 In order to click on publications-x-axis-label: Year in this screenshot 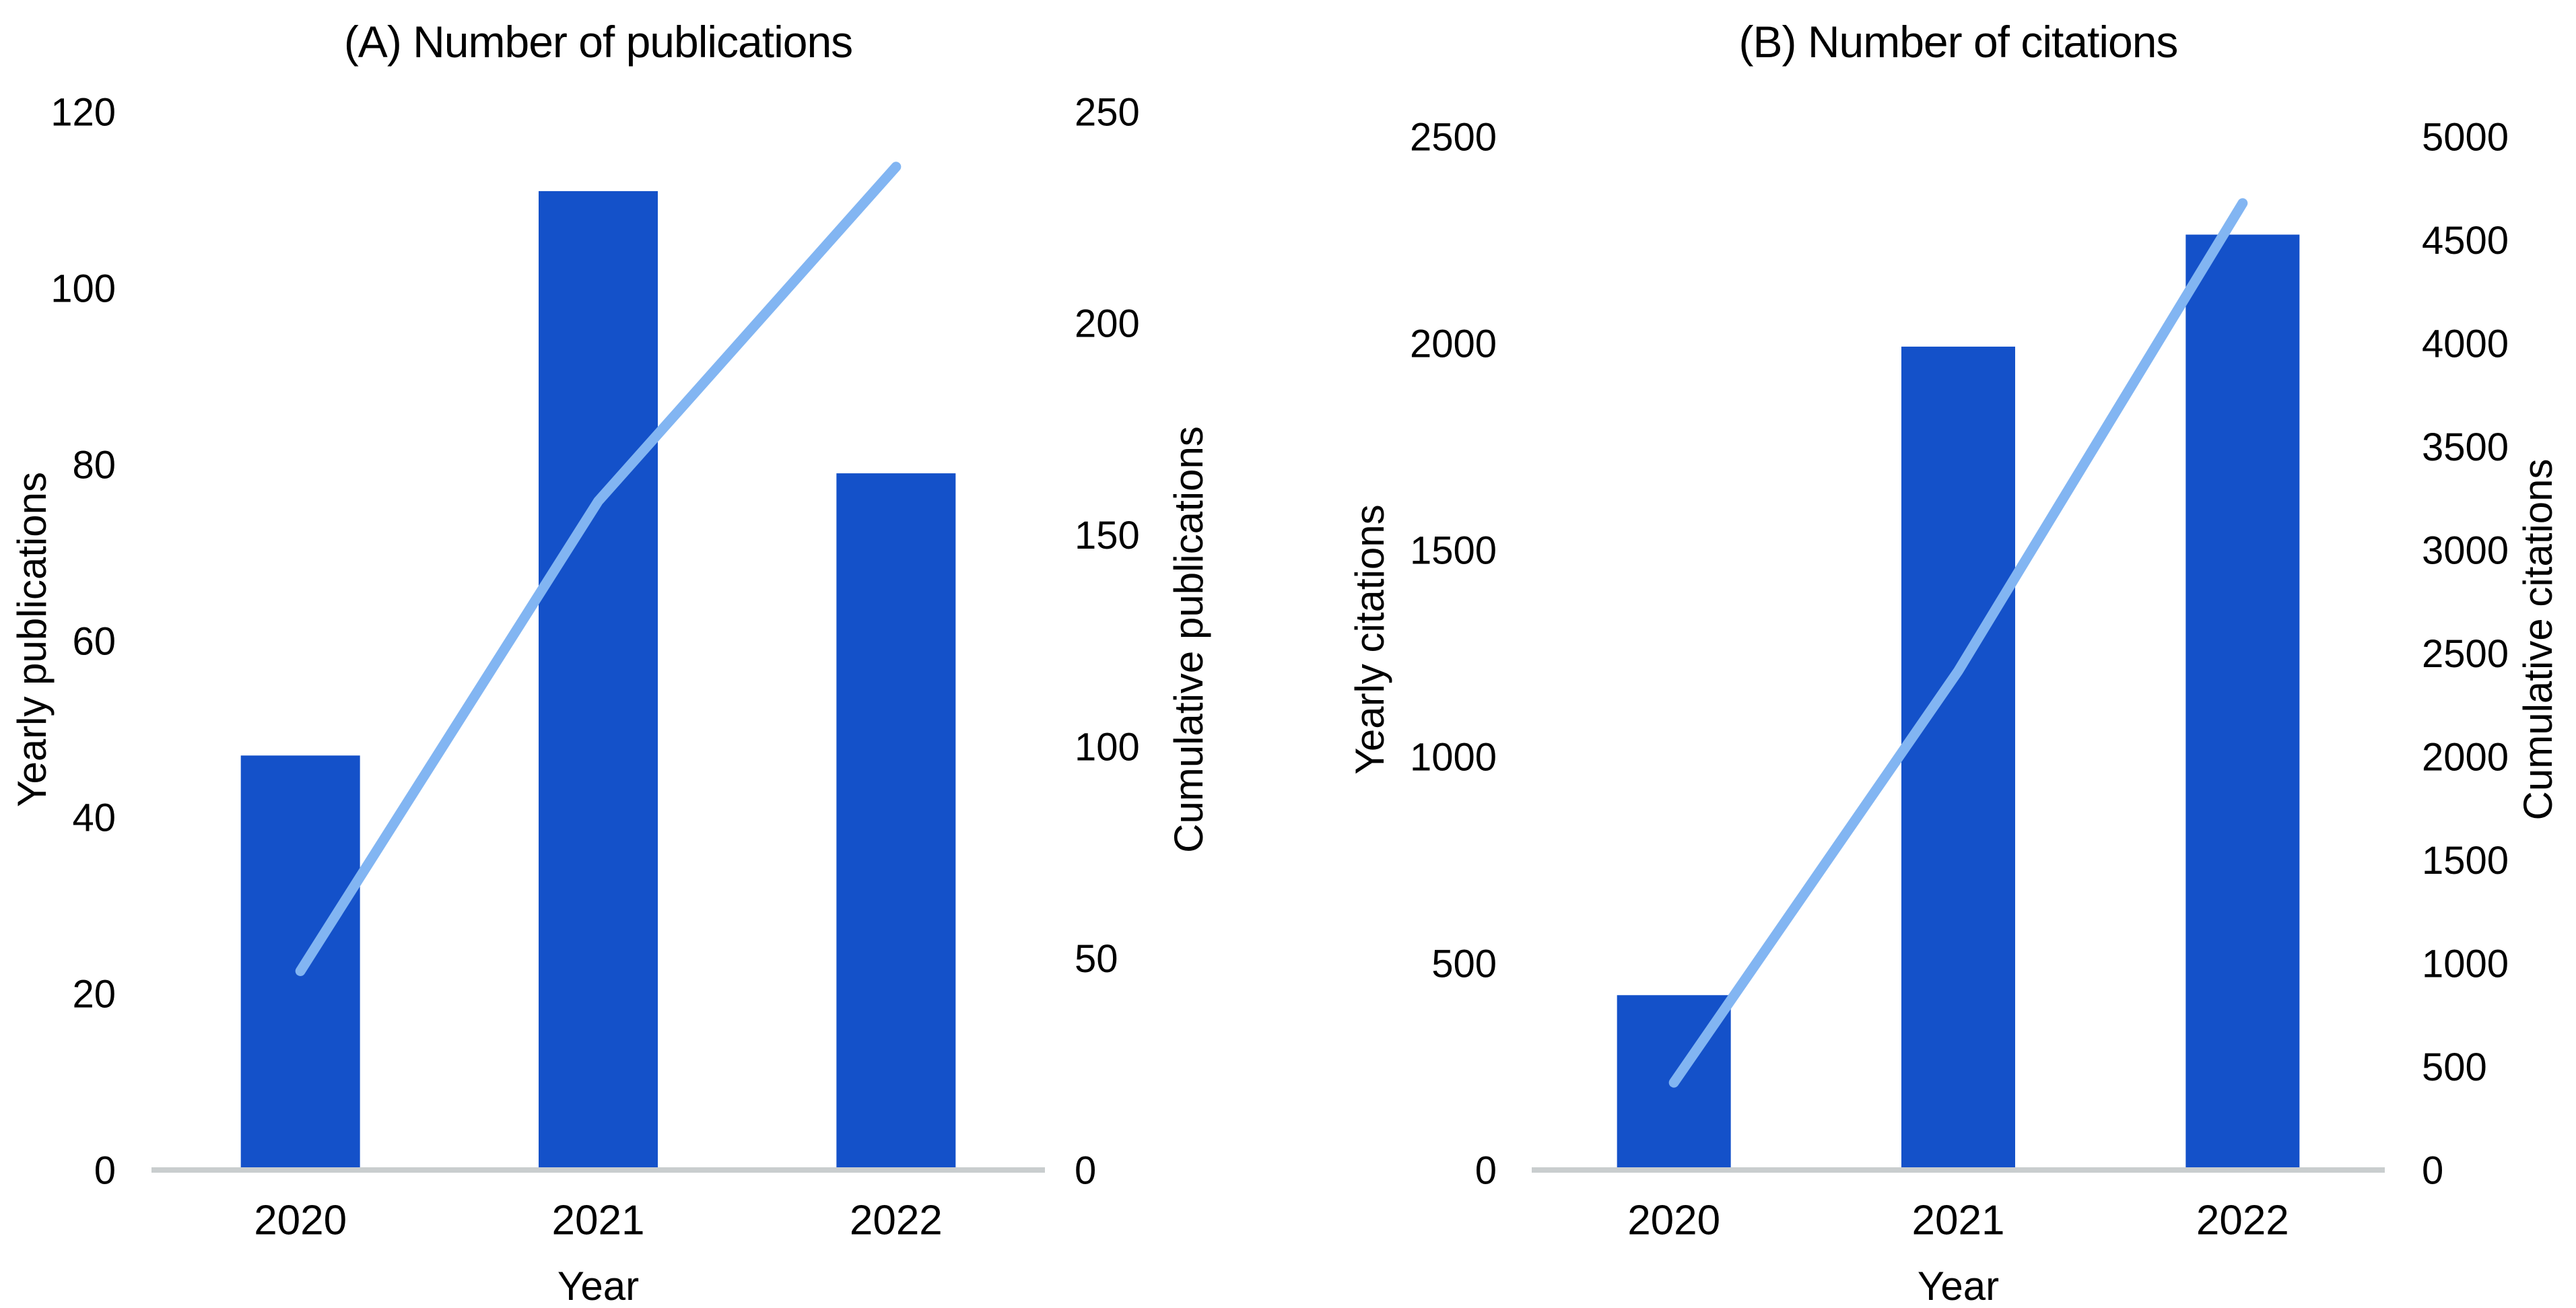, I will do `click(598, 1286)`.